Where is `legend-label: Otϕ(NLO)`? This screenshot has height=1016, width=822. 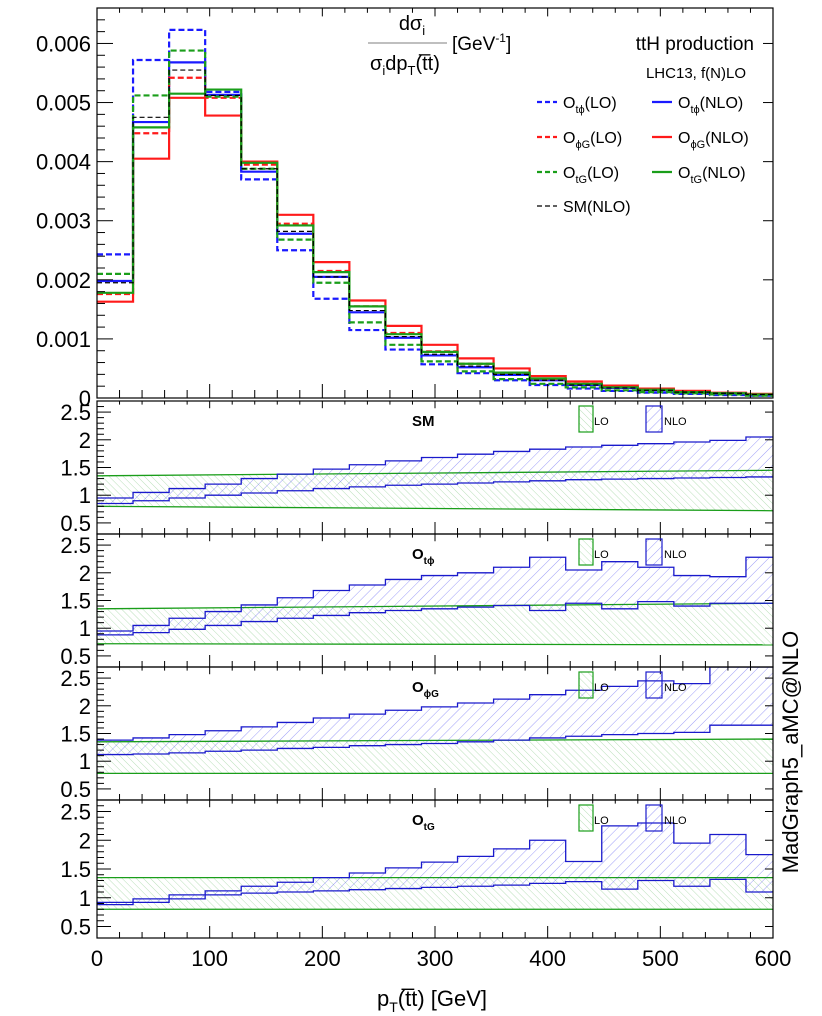
legend-label: Otϕ(NLO) is located at coordinates (710, 105).